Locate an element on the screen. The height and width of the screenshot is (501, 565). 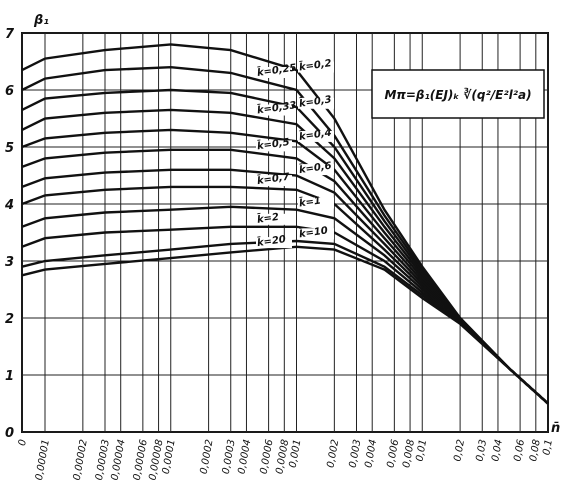
curve-label: k̄=0,5 is located at coordinates (273, 143).